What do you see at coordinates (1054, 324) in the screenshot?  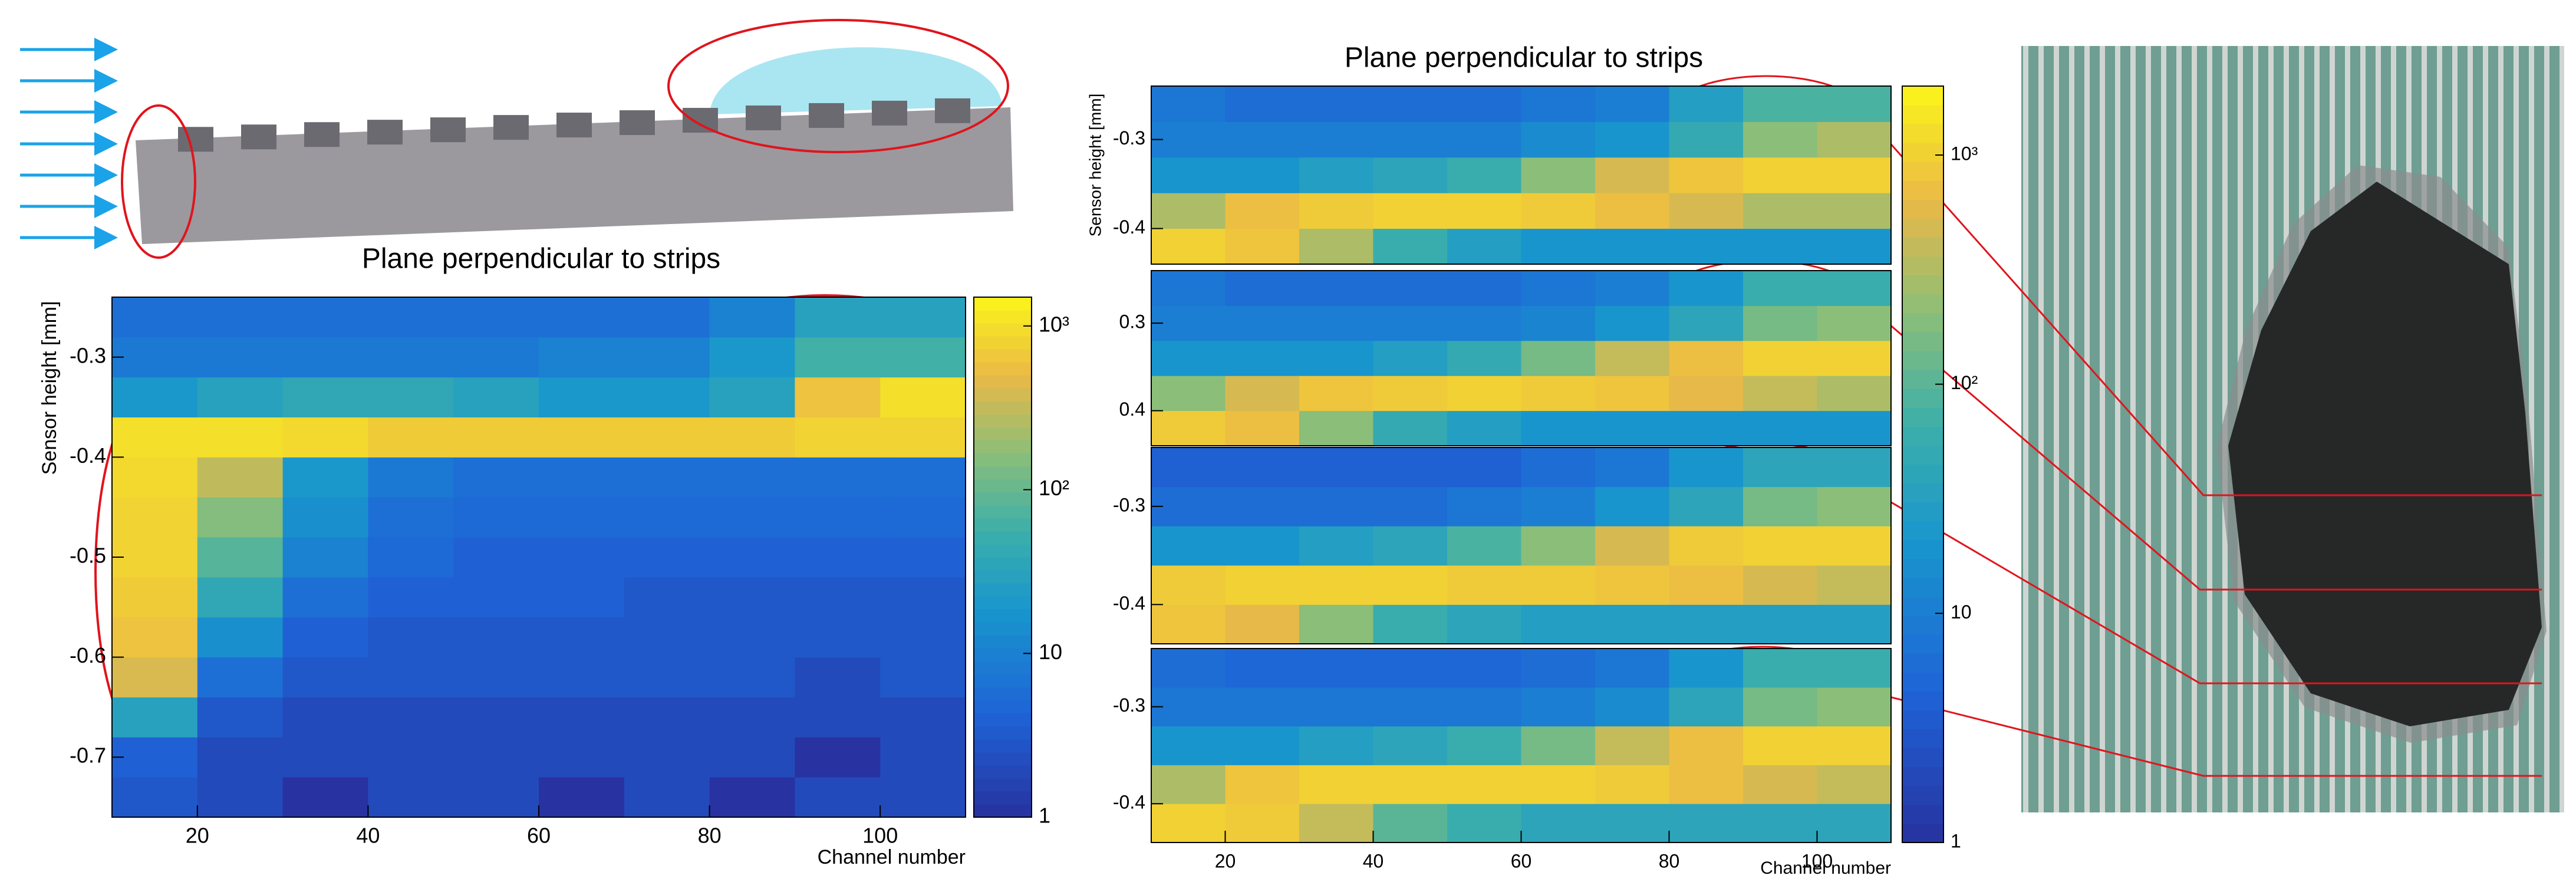 I see `colorbar-tick-label: 10³` at bounding box center [1054, 324].